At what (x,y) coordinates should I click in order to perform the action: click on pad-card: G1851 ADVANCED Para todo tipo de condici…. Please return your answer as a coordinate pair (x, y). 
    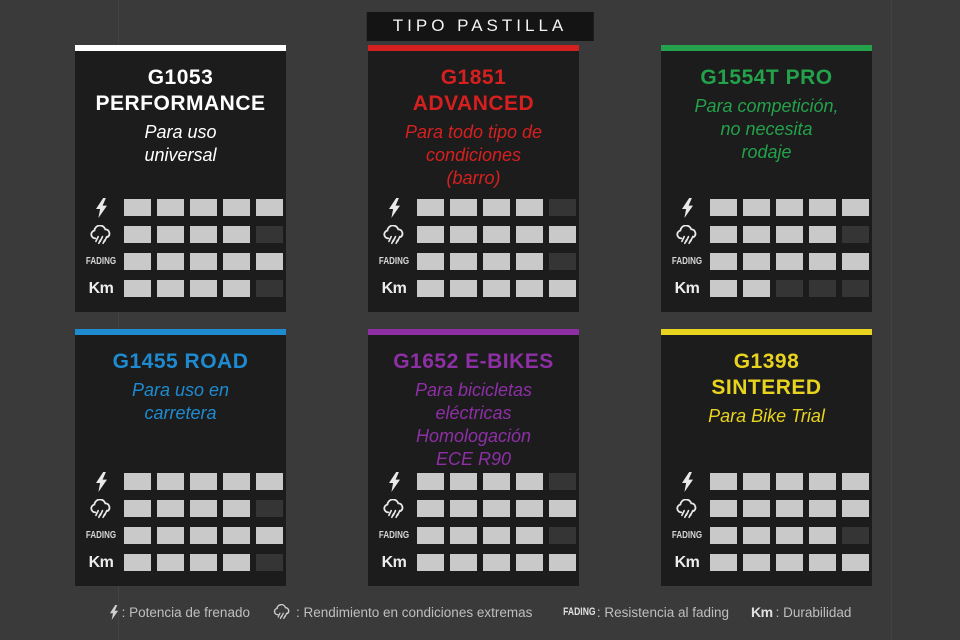
    Looking at the image, I should click on (473, 178).